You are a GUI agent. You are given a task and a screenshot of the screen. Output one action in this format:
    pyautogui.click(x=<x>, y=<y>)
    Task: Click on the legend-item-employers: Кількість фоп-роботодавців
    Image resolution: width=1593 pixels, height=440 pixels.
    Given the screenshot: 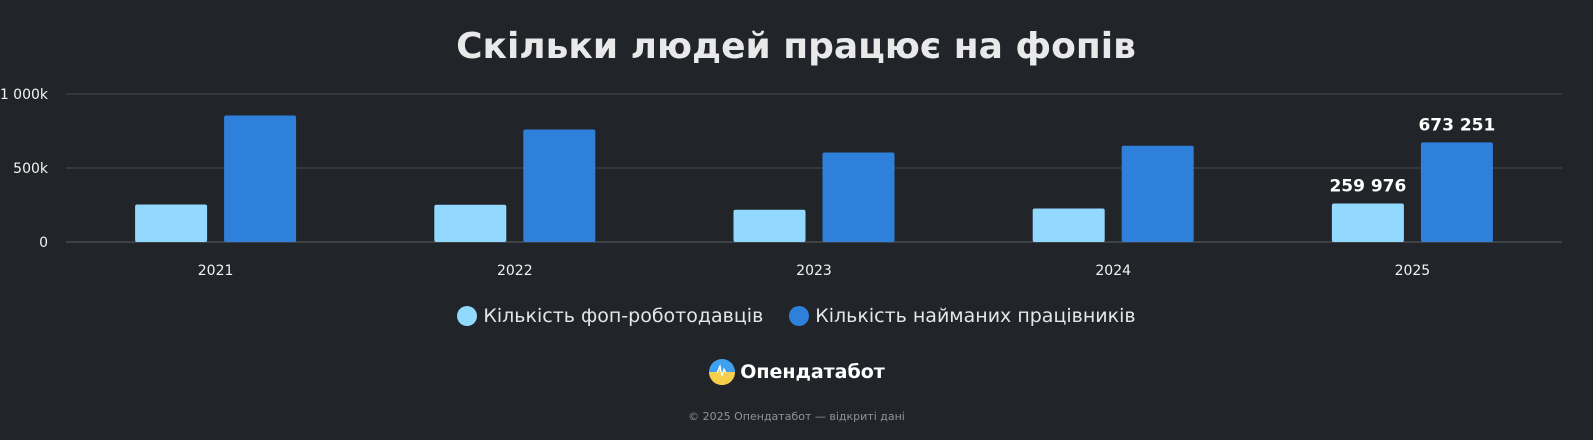 What is the action you would take?
    pyautogui.click(x=610, y=316)
    